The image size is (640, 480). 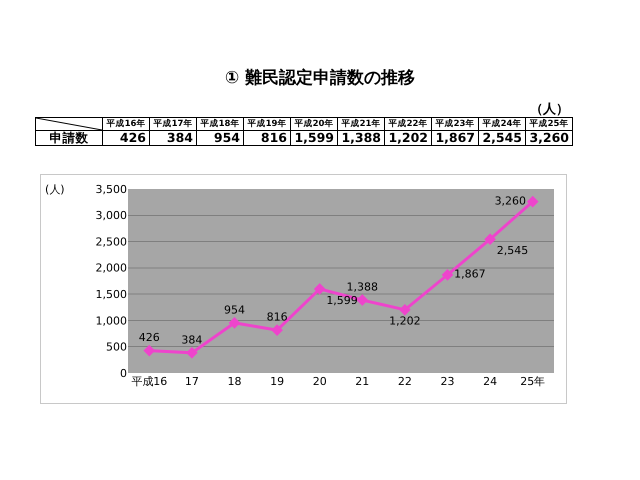 I want to click on data-label: 2,545, so click(x=502, y=138).